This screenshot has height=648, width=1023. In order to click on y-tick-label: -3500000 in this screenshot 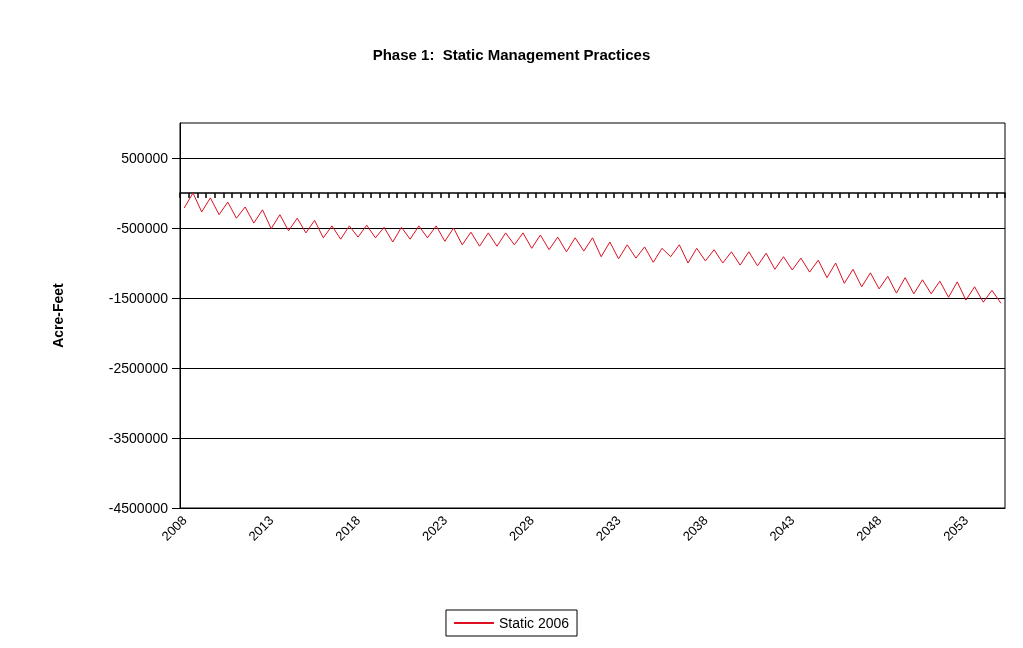, I will do `click(138, 438)`.